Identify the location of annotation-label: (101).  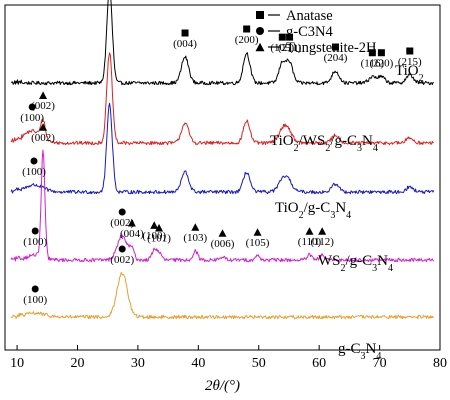
(159, 239).